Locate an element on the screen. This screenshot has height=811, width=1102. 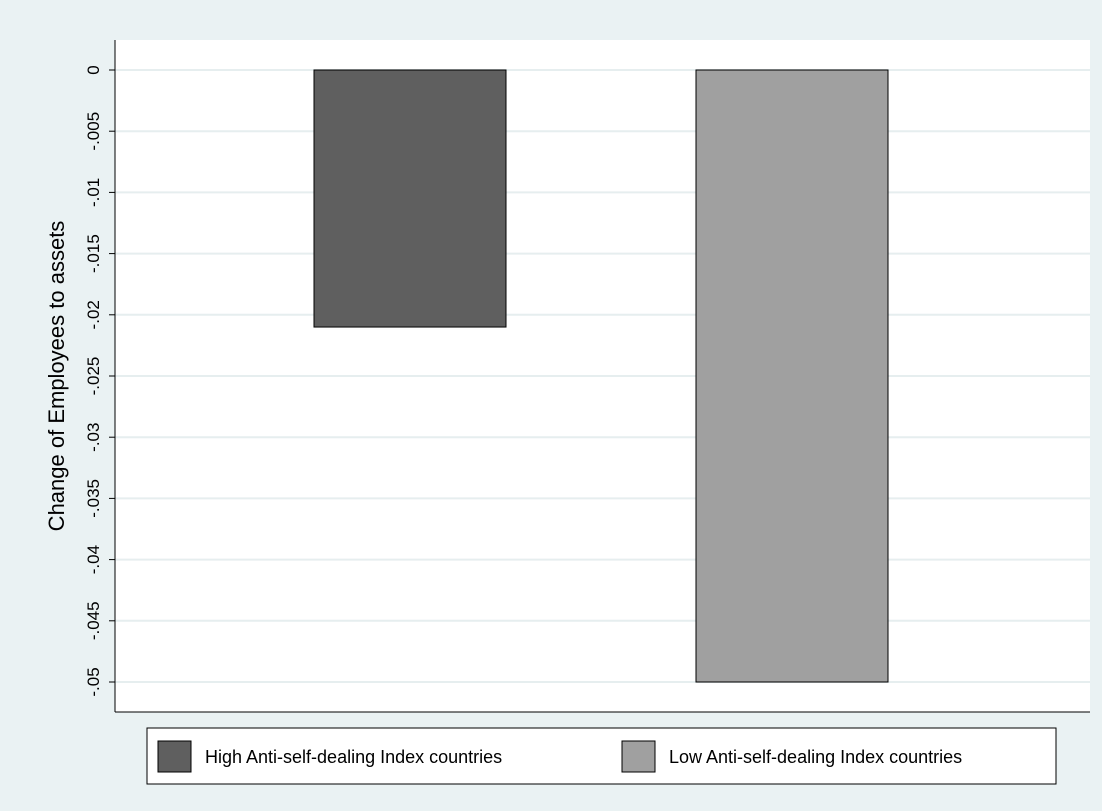
y-tick-label: -.05 is located at coordinates (93, 681).